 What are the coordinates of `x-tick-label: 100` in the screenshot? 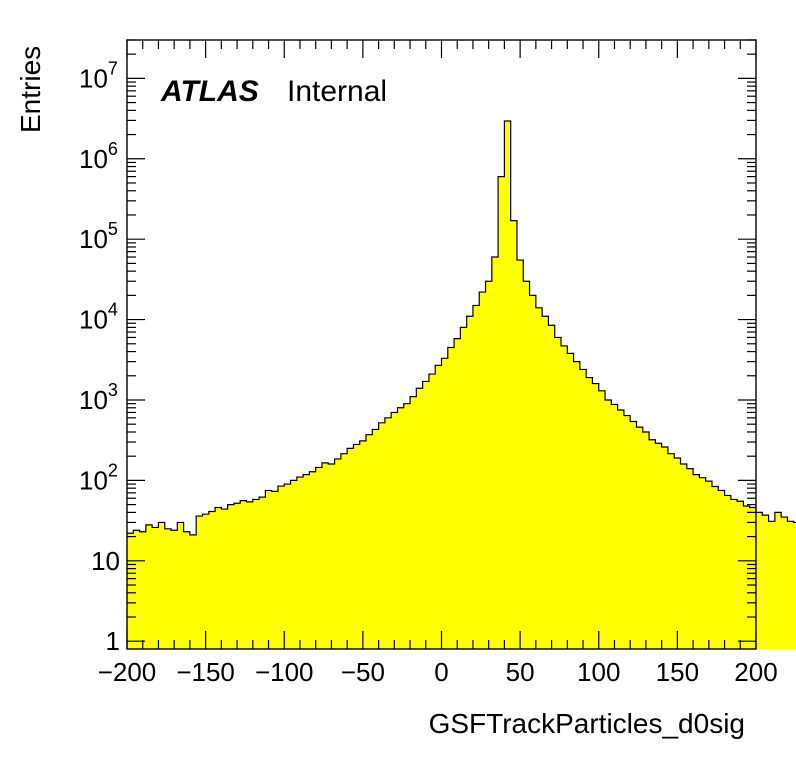 It's located at (598, 672).